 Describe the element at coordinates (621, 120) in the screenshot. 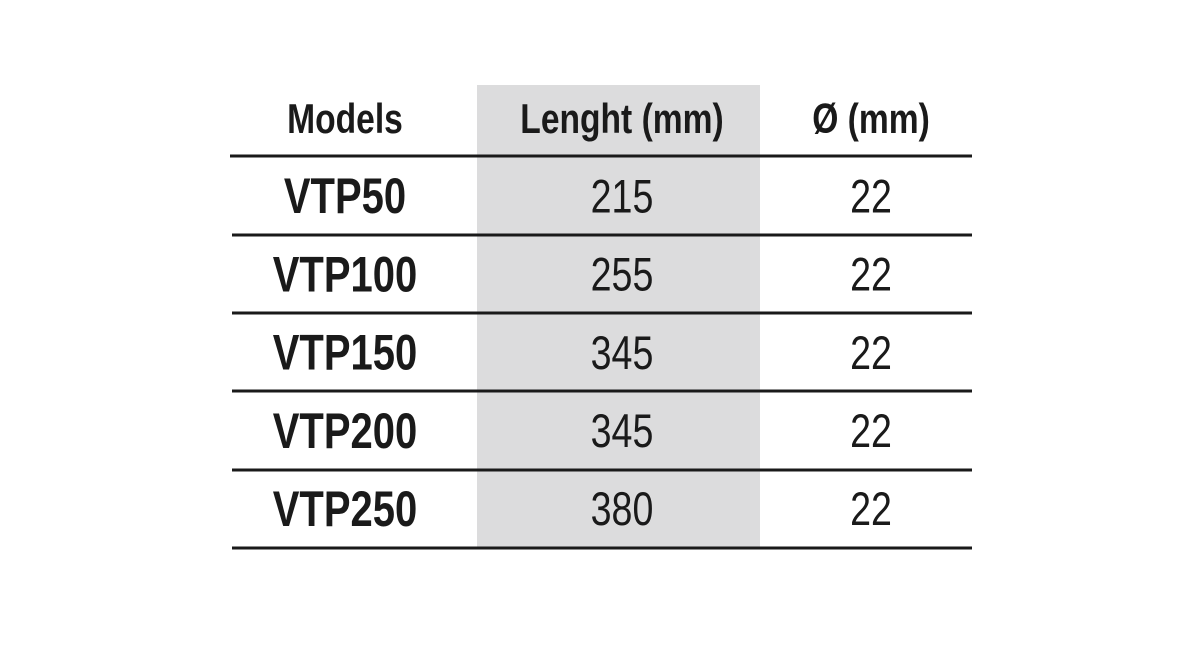

I see `column-header: Lenght (mm)` at that location.